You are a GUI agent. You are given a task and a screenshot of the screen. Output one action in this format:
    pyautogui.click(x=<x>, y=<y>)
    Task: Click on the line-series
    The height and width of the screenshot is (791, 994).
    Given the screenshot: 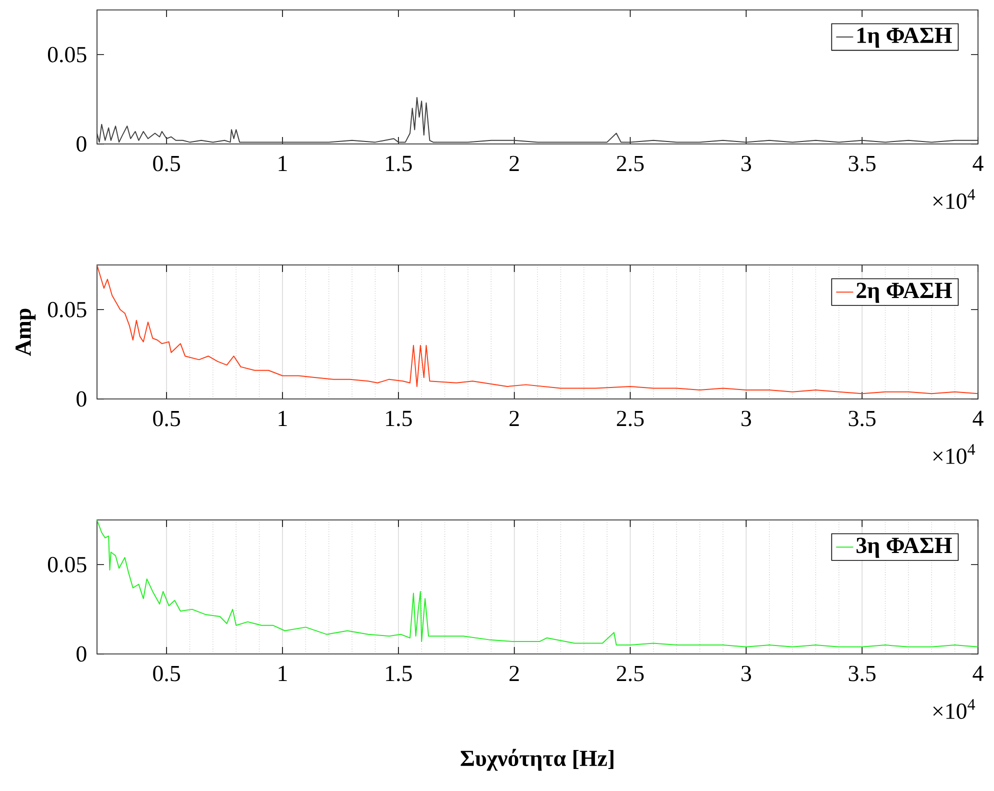 What is the action you would take?
    pyautogui.click(x=537, y=329)
    